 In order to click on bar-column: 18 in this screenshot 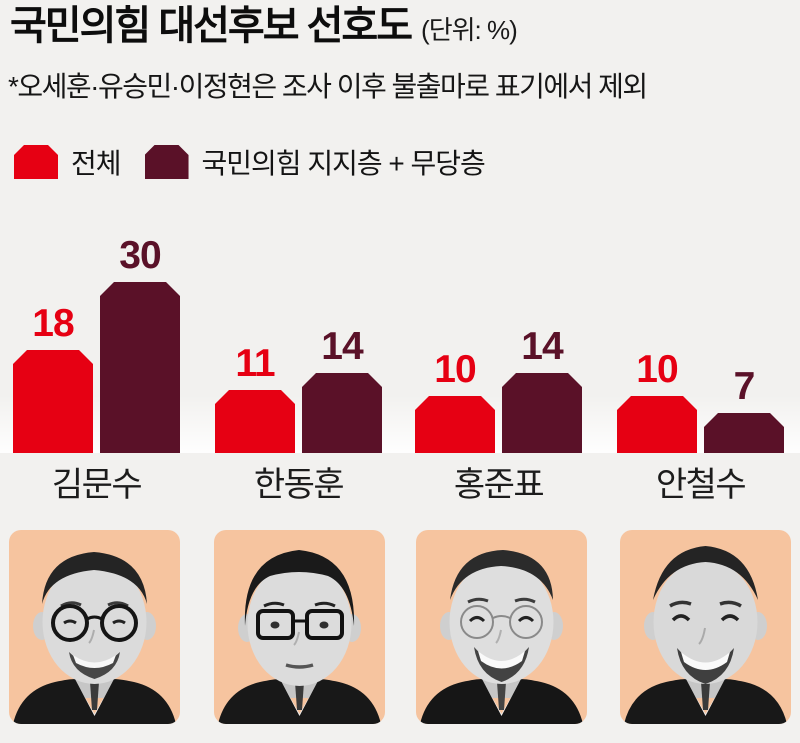, I will do `click(53, 378)`.